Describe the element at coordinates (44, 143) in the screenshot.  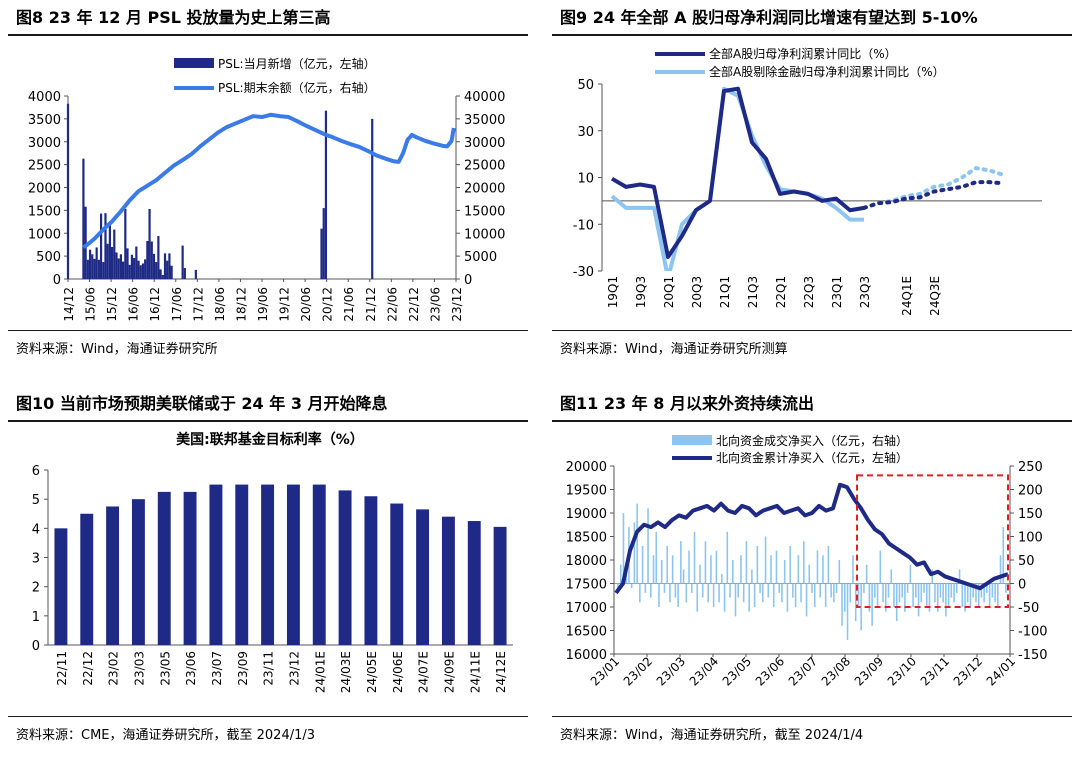
I see `fig8-left-tick-label: 3000` at that location.